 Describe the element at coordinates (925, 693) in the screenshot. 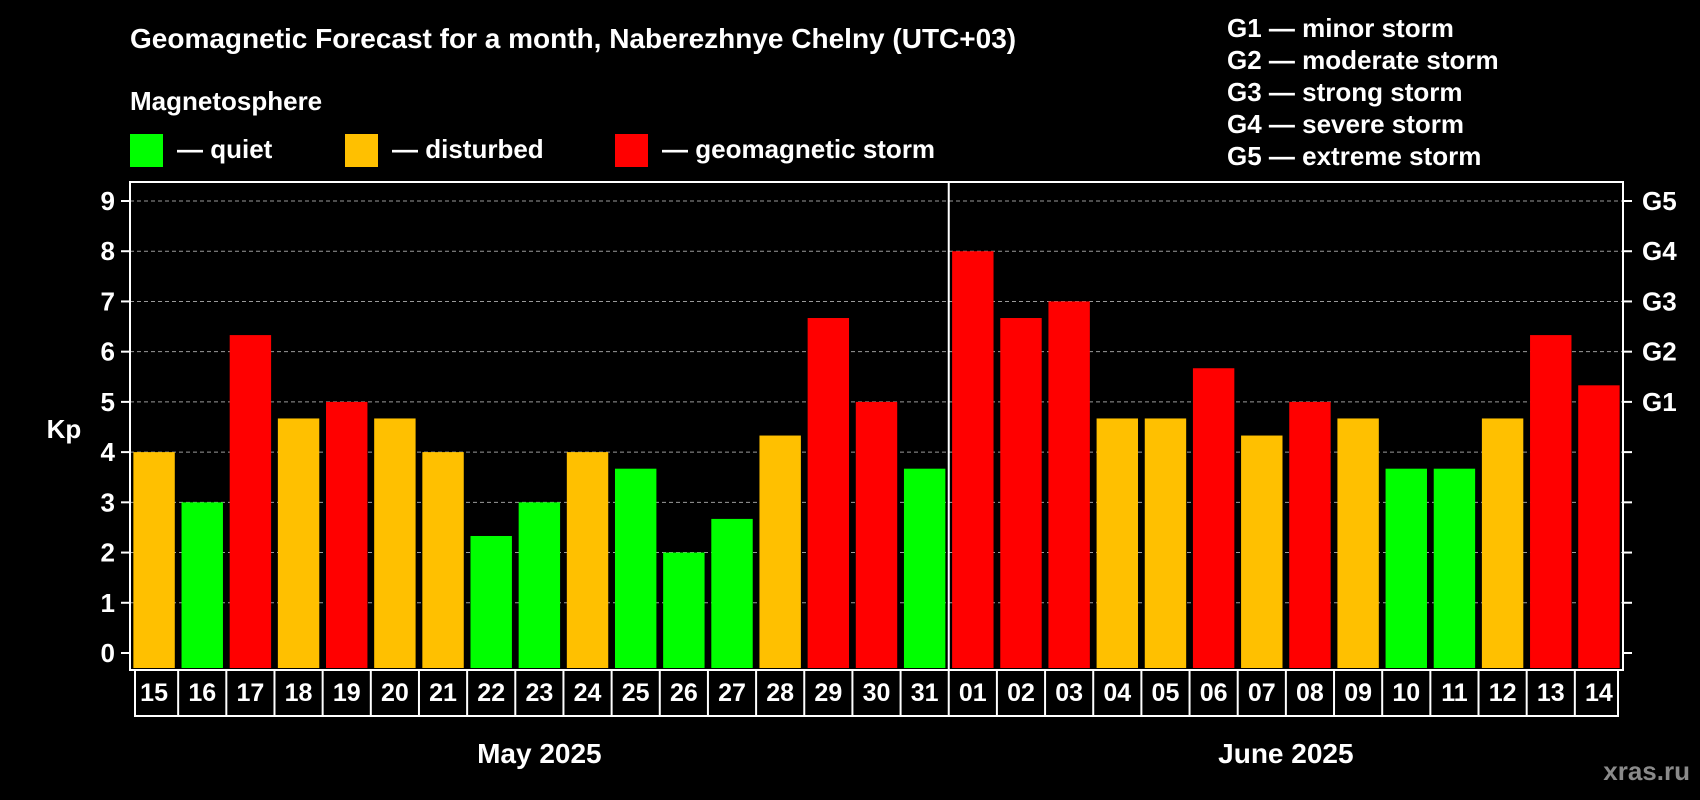

I see `day-label: 31` at that location.